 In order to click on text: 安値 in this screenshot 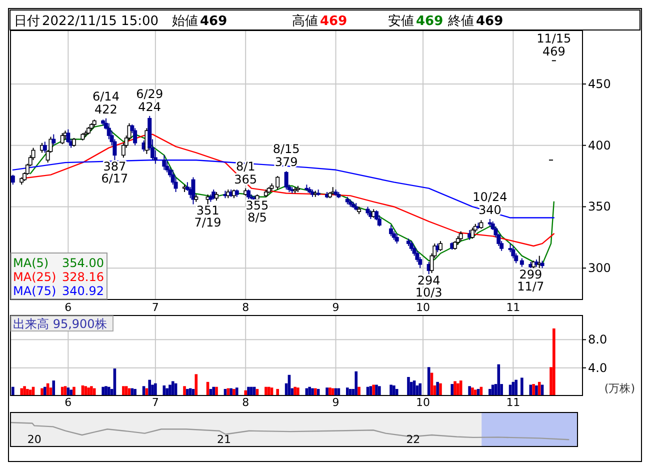, I will do `click(401, 21)`.